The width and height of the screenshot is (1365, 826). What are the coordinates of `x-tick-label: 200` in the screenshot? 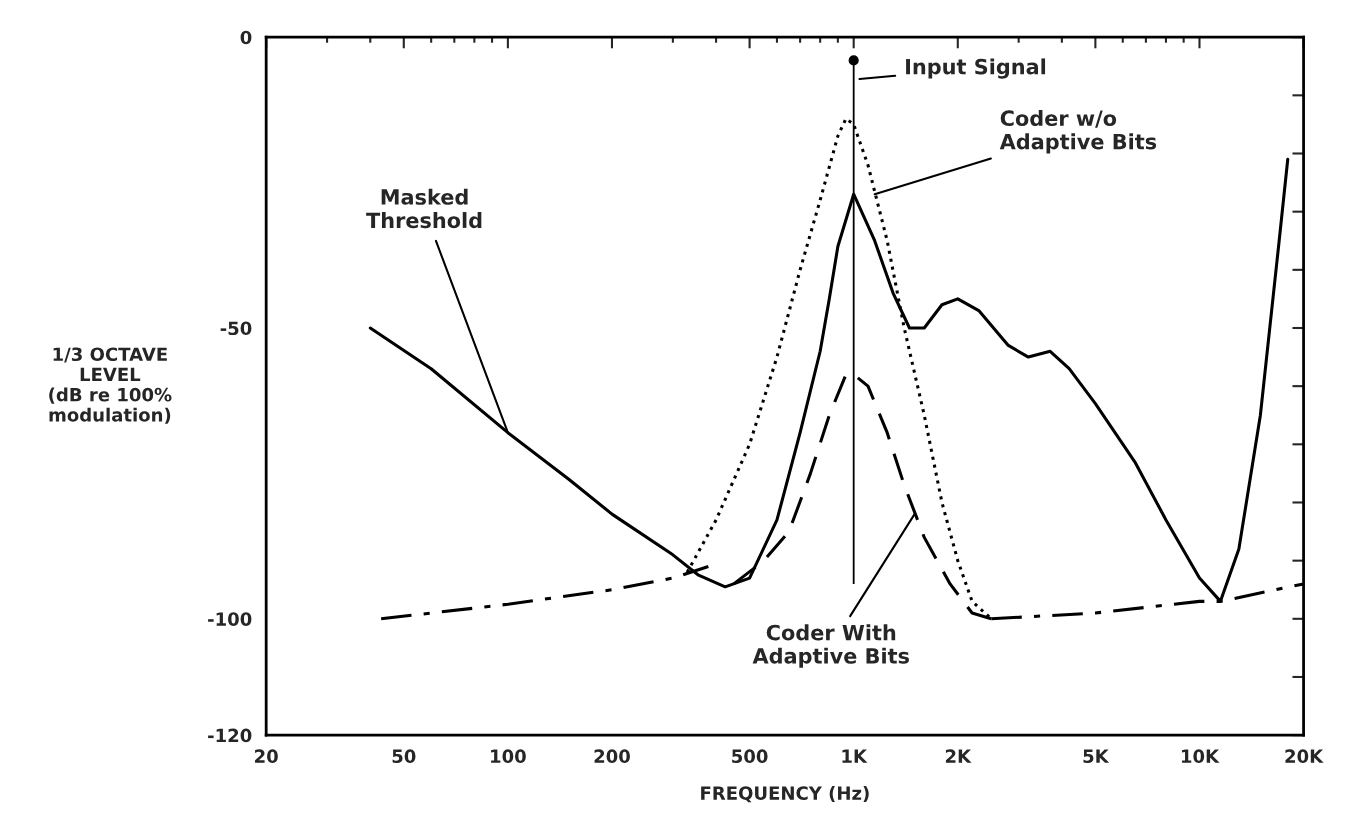 It's located at (612, 756).